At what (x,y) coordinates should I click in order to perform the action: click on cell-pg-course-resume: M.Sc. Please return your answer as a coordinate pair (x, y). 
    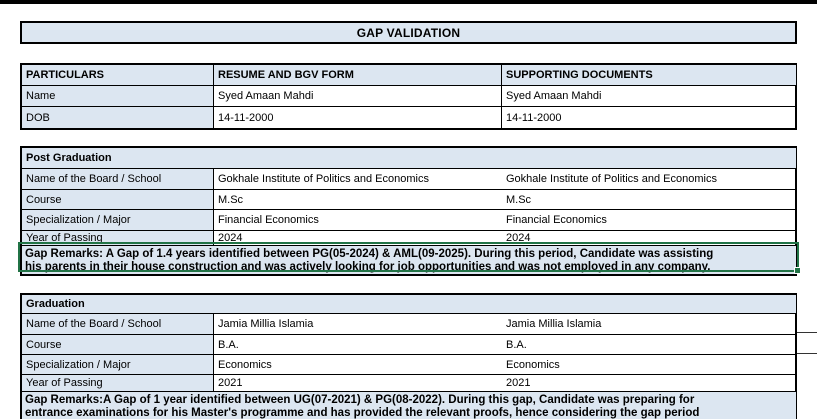
    Looking at the image, I should click on (358, 200).